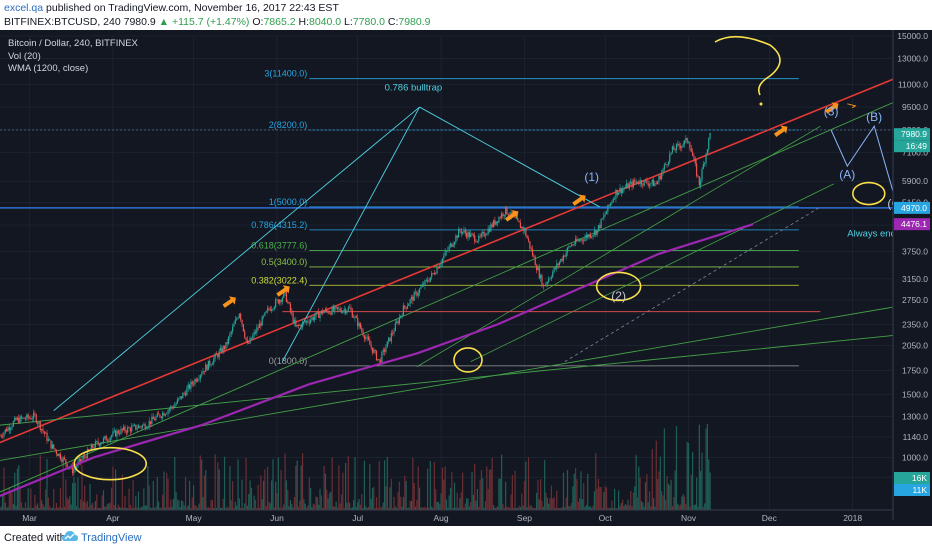  What do you see at coordinates (442, 518) in the screenshot?
I see `time-axis: Mar Apr May Jun Jul Aug Sep Oct Nov Dec 2018` at bounding box center [442, 518].